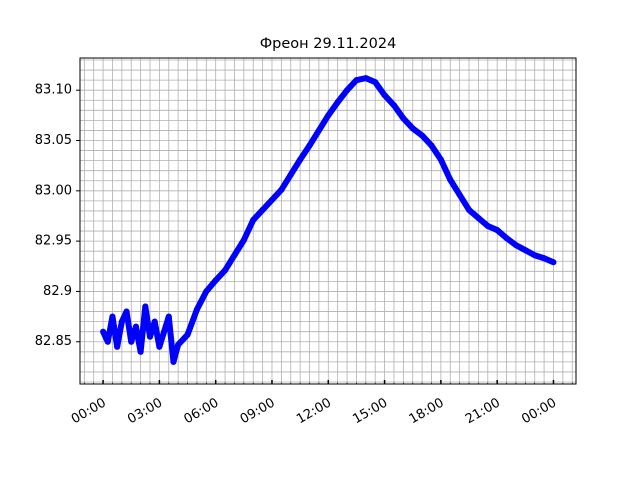 This screenshot has width=640, height=484. Describe the element at coordinates (145, 412) in the screenshot. I see `x-tick-label: 03:00` at that location.